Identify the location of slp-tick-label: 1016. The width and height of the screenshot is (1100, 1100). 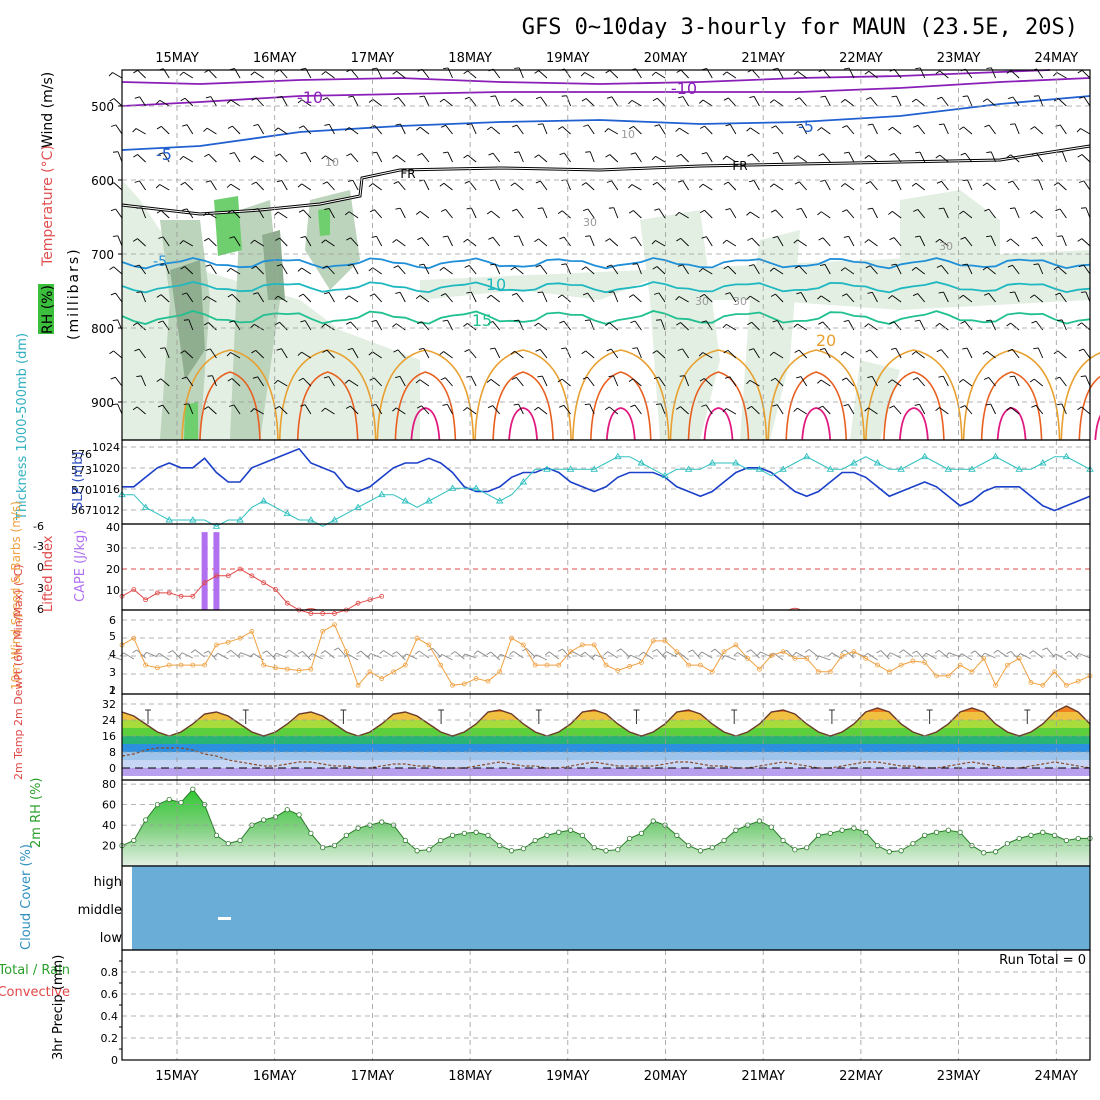
(106, 489).